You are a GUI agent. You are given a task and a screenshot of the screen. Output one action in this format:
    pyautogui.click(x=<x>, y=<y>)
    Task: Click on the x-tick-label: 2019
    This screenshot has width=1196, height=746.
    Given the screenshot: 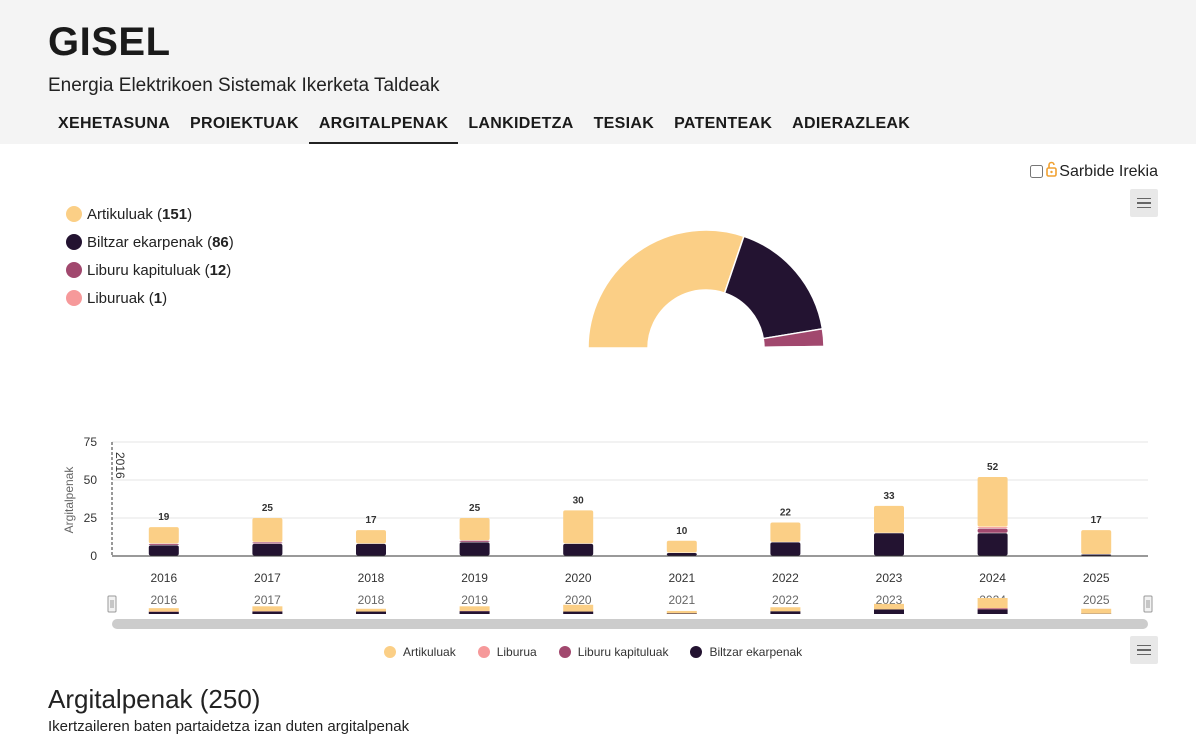 What is the action you would take?
    pyautogui.click(x=474, y=578)
    